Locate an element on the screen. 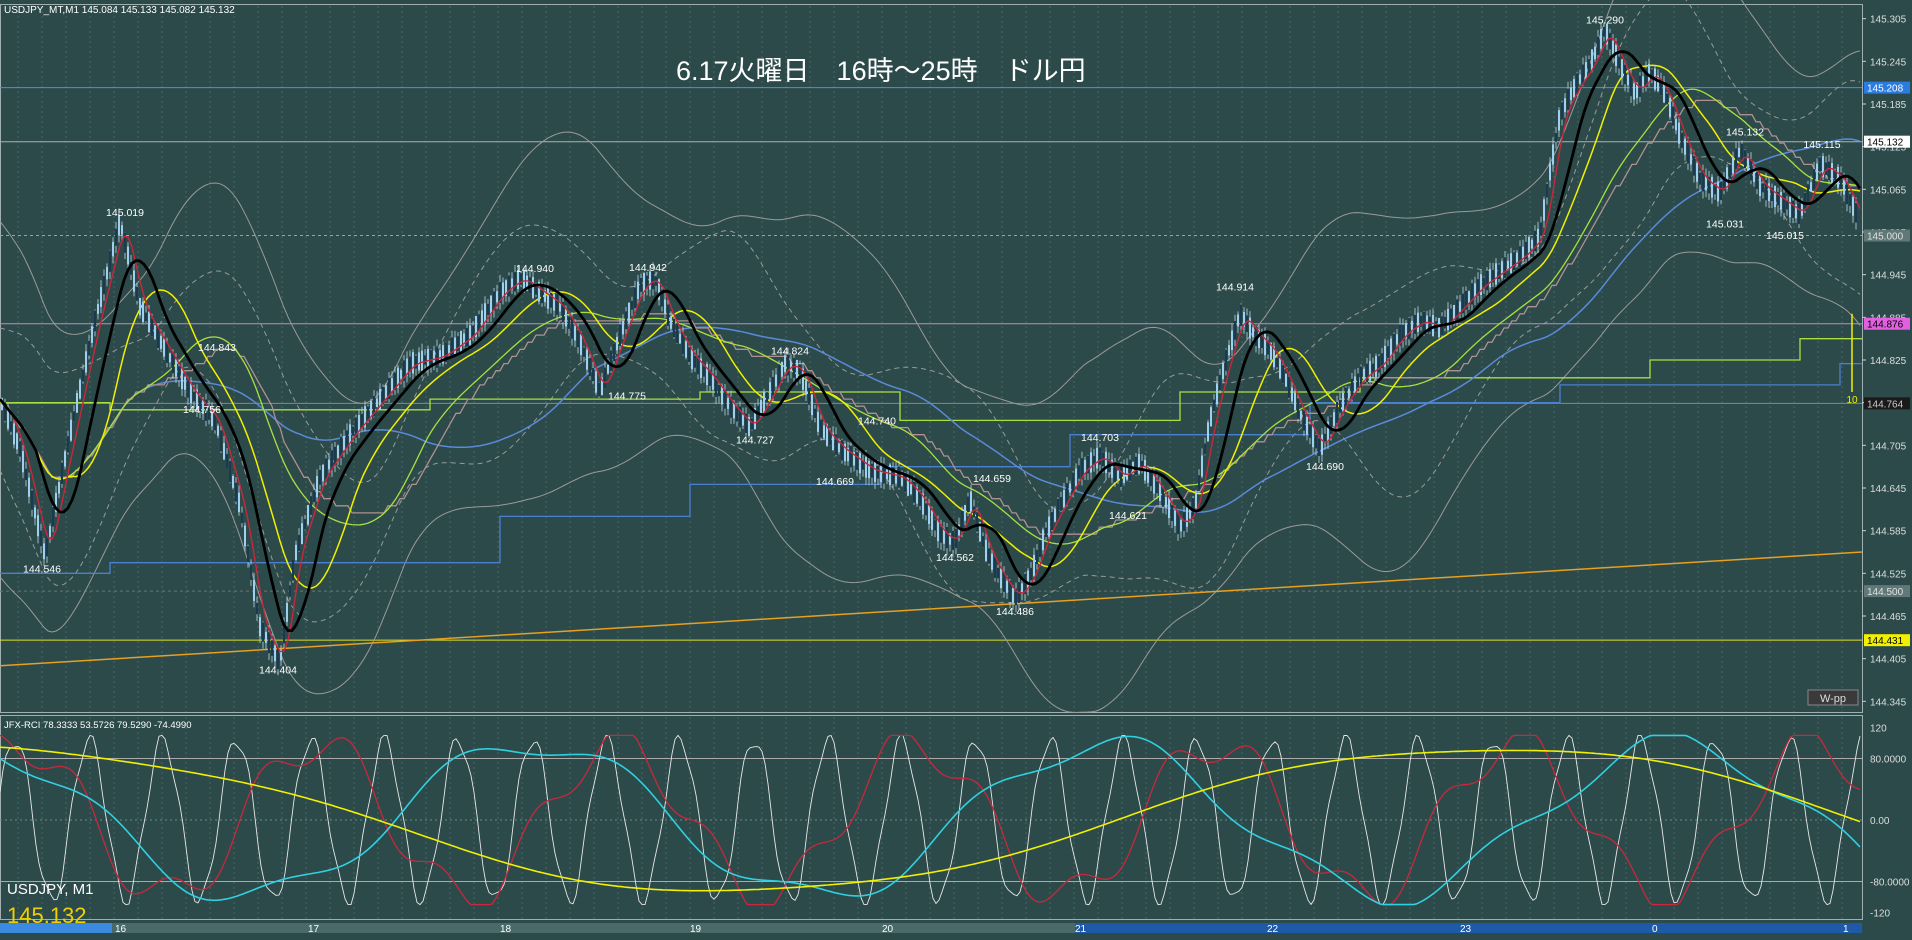 This screenshot has width=1912, height=940. wpp-button: W-pp is located at coordinates (1833, 697).